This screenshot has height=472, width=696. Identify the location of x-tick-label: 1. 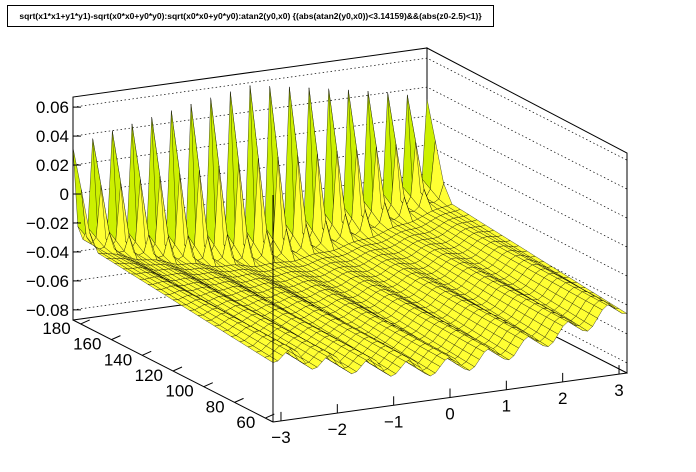
(506, 406).